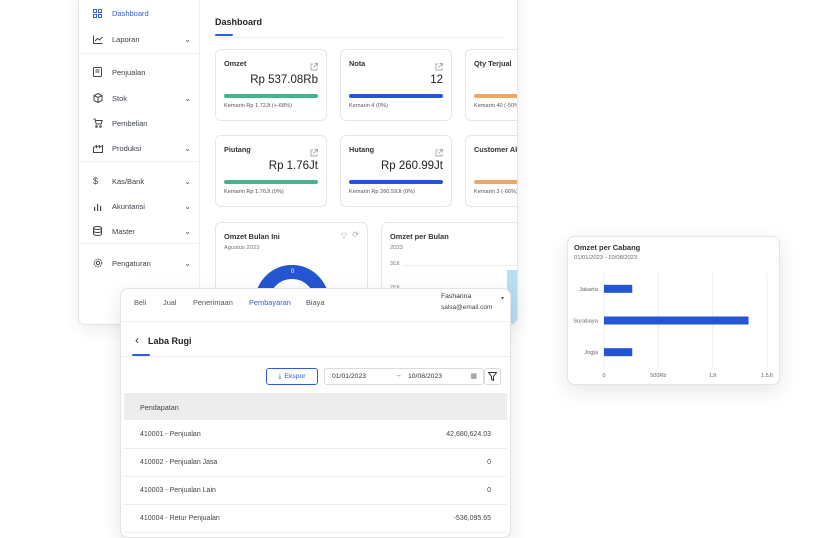  Describe the element at coordinates (239, 22) in the screenshot. I see `page-title: Dashboard` at that location.